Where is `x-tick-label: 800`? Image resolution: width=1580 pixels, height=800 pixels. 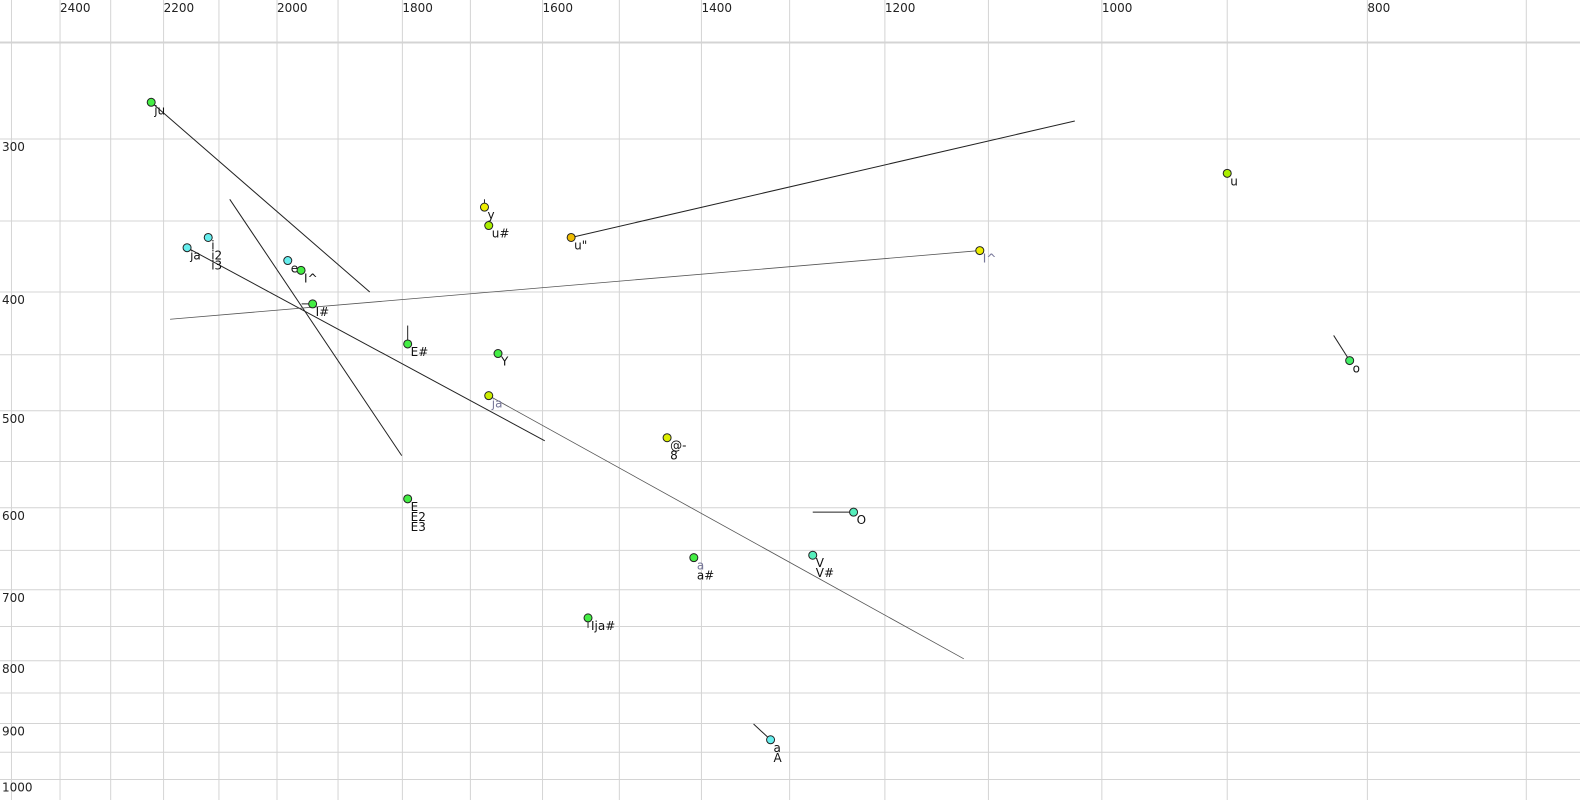 x-tick-label: 800 is located at coordinates (1378, 8).